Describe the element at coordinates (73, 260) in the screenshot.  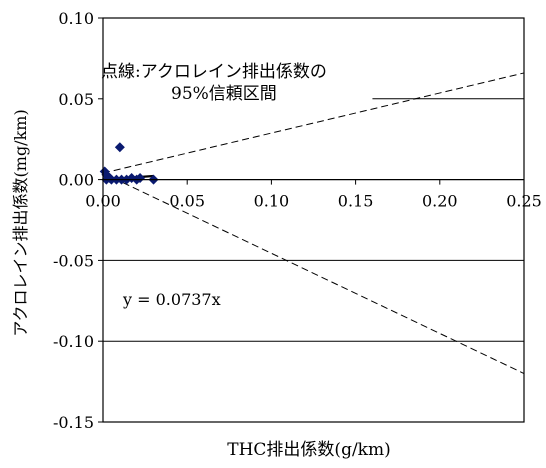
I see `y-tick-label: -0.05` at that location.